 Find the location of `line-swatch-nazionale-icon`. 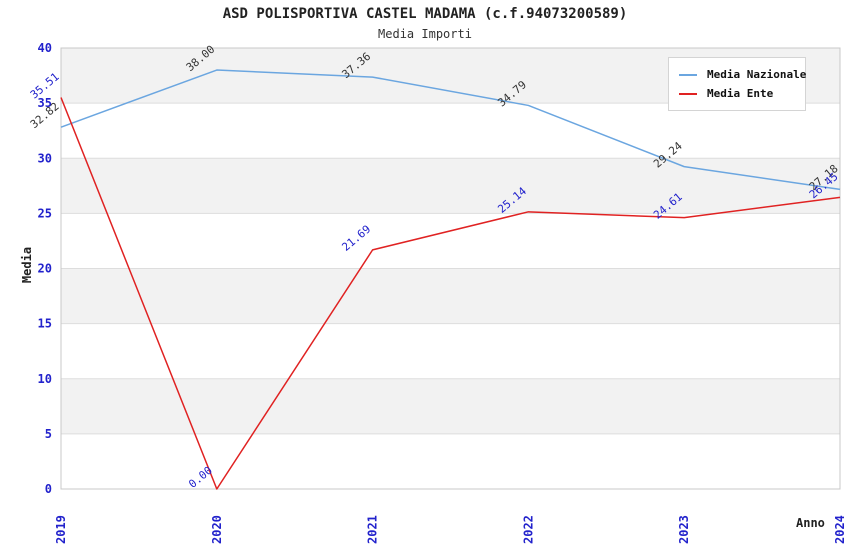

line-swatch-nazionale-icon is located at coordinates (688, 74).